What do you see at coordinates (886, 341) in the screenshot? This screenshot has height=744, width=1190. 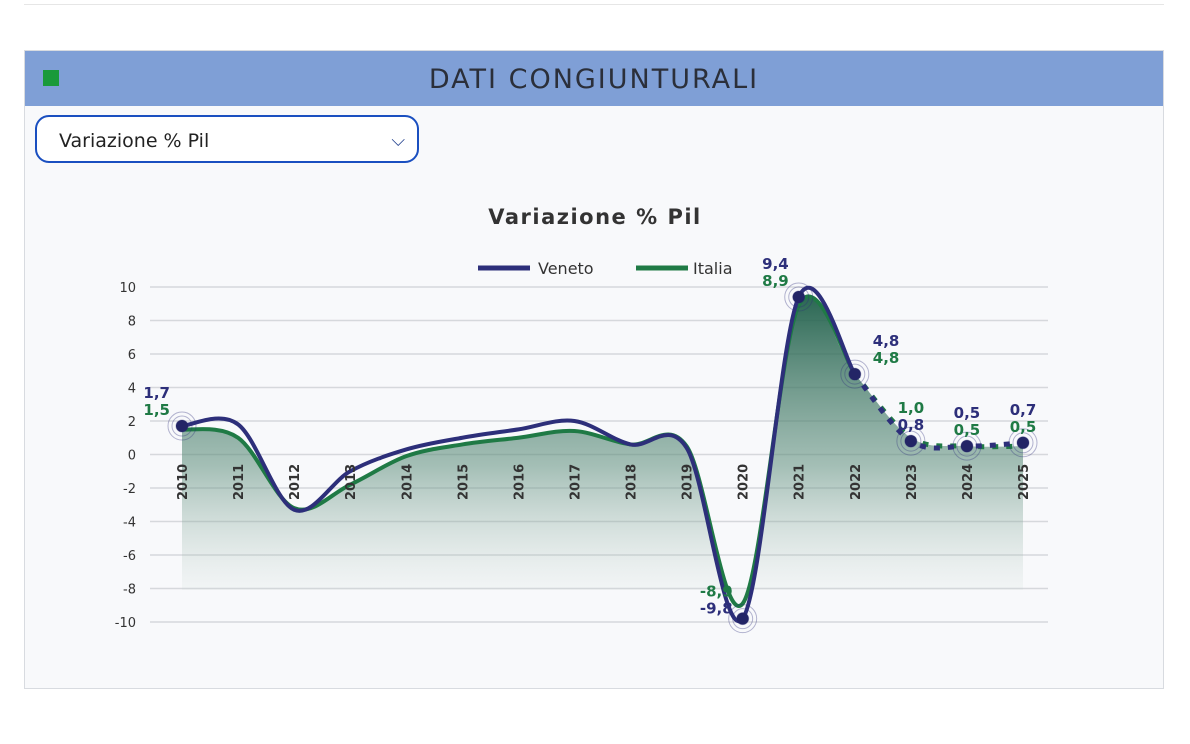 I see `veneto-data-label: 4,8` at bounding box center [886, 341].